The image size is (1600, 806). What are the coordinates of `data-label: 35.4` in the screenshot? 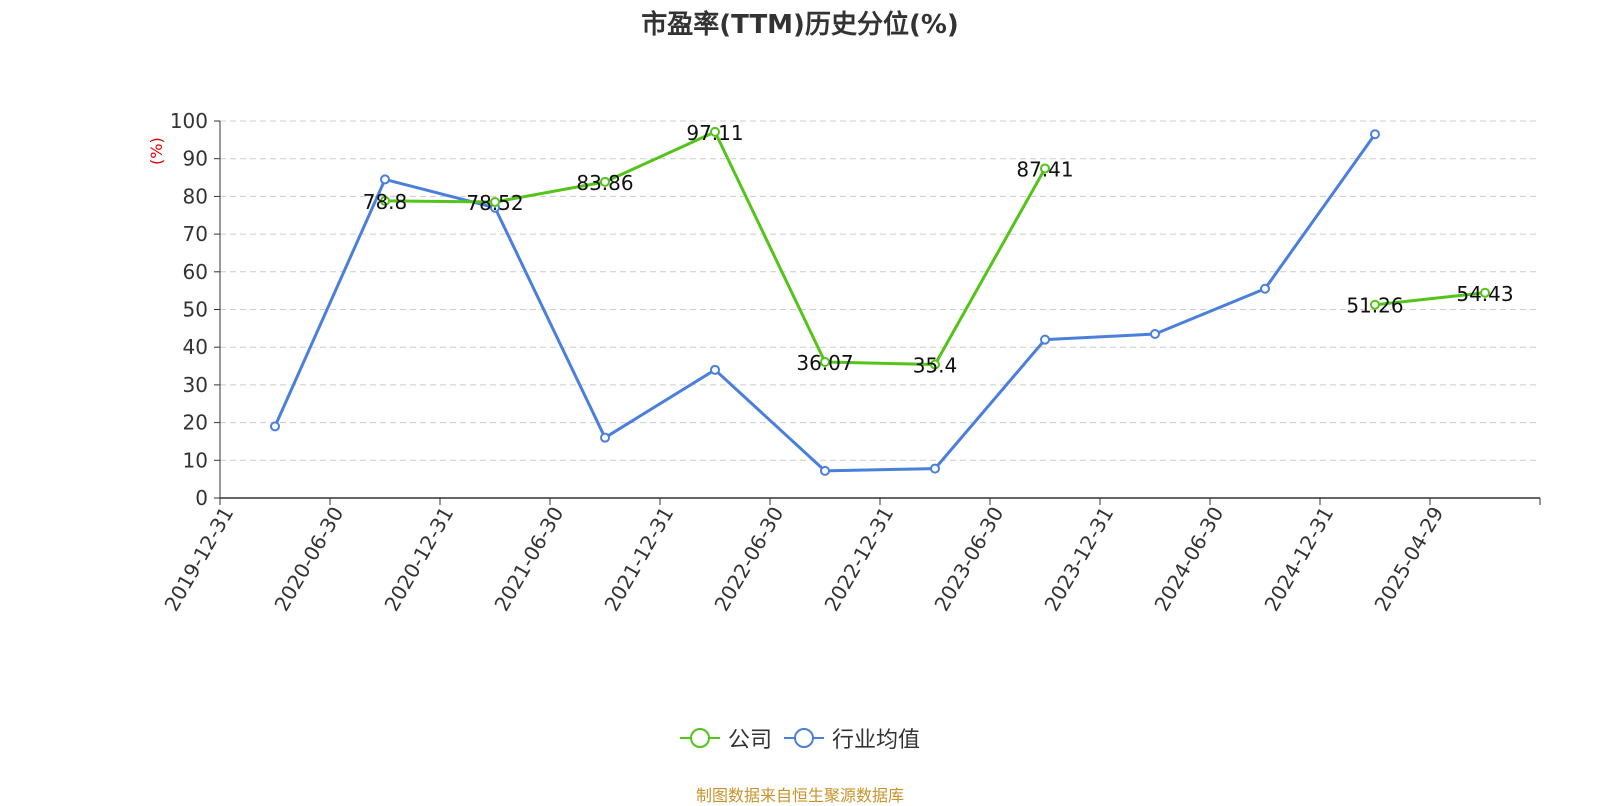 It's located at (935, 366).